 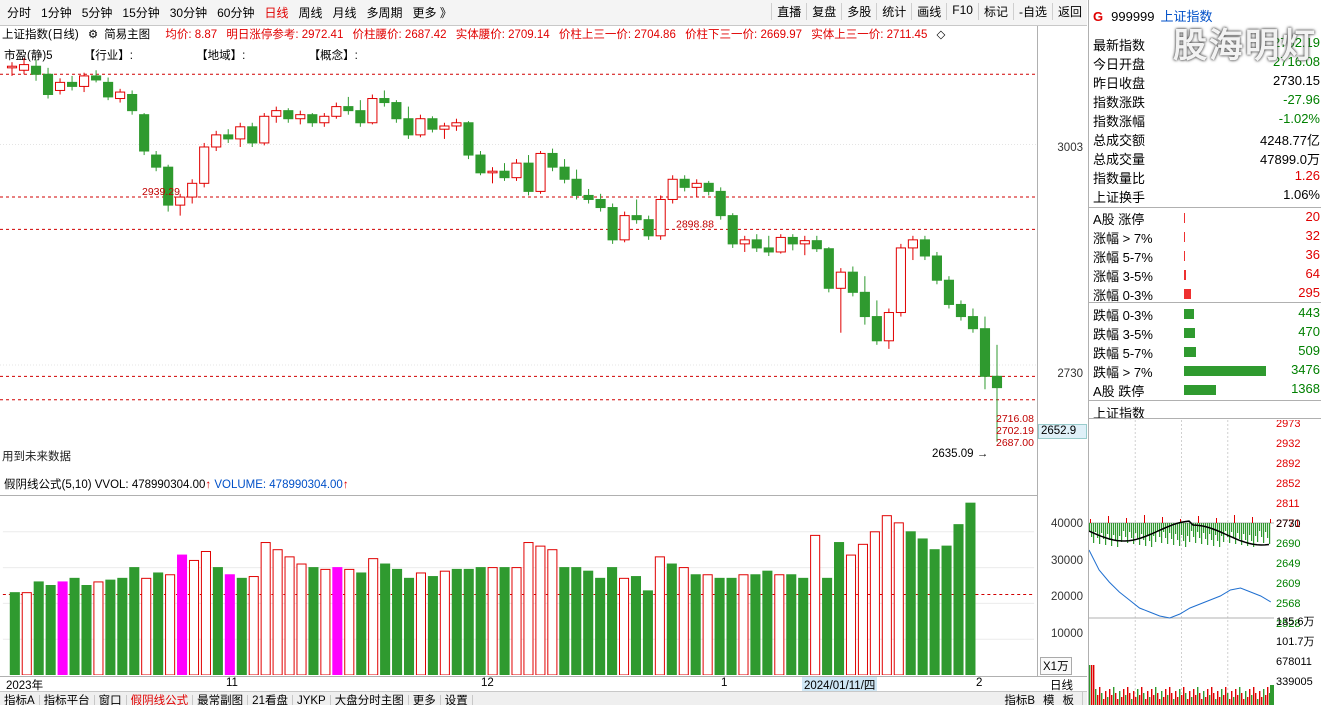 What do you see at coordinates (97, 13) in the screenshot?
I see `period-tab: 5分钟` at bounding box center [97, 13].